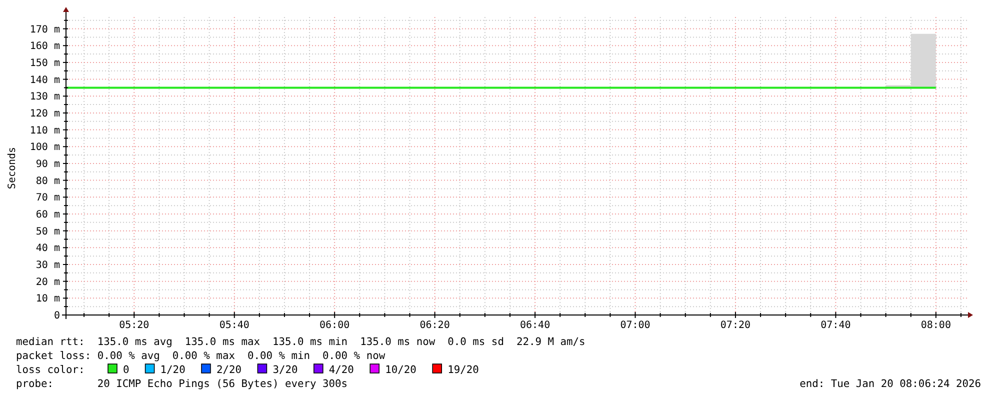 This screenshot has width=997, height=397. What do you see at coordinates (48, 181) in the screenshot?
I see `y-tick-label: 80 m` at bounding box center [48, 181].